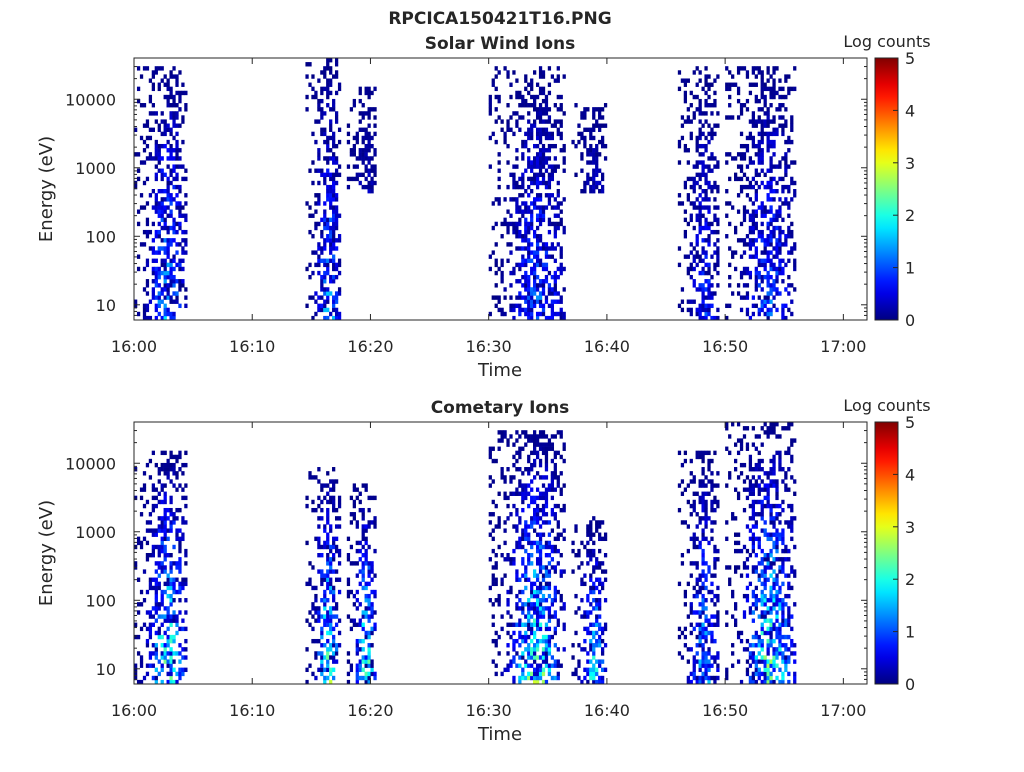 This screenshot has width=1024, height=772. What do you see at coordinates (252, 710) in the screenshot?
I see `x-tick-label: 16:10` at bounding box center [252, 710].